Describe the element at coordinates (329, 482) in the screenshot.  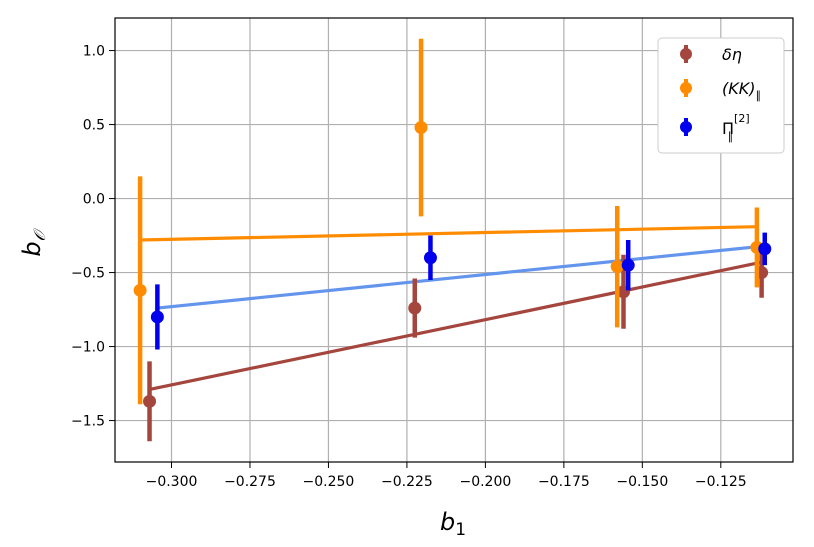
I see `x-tick-label: −0.250` at that location.